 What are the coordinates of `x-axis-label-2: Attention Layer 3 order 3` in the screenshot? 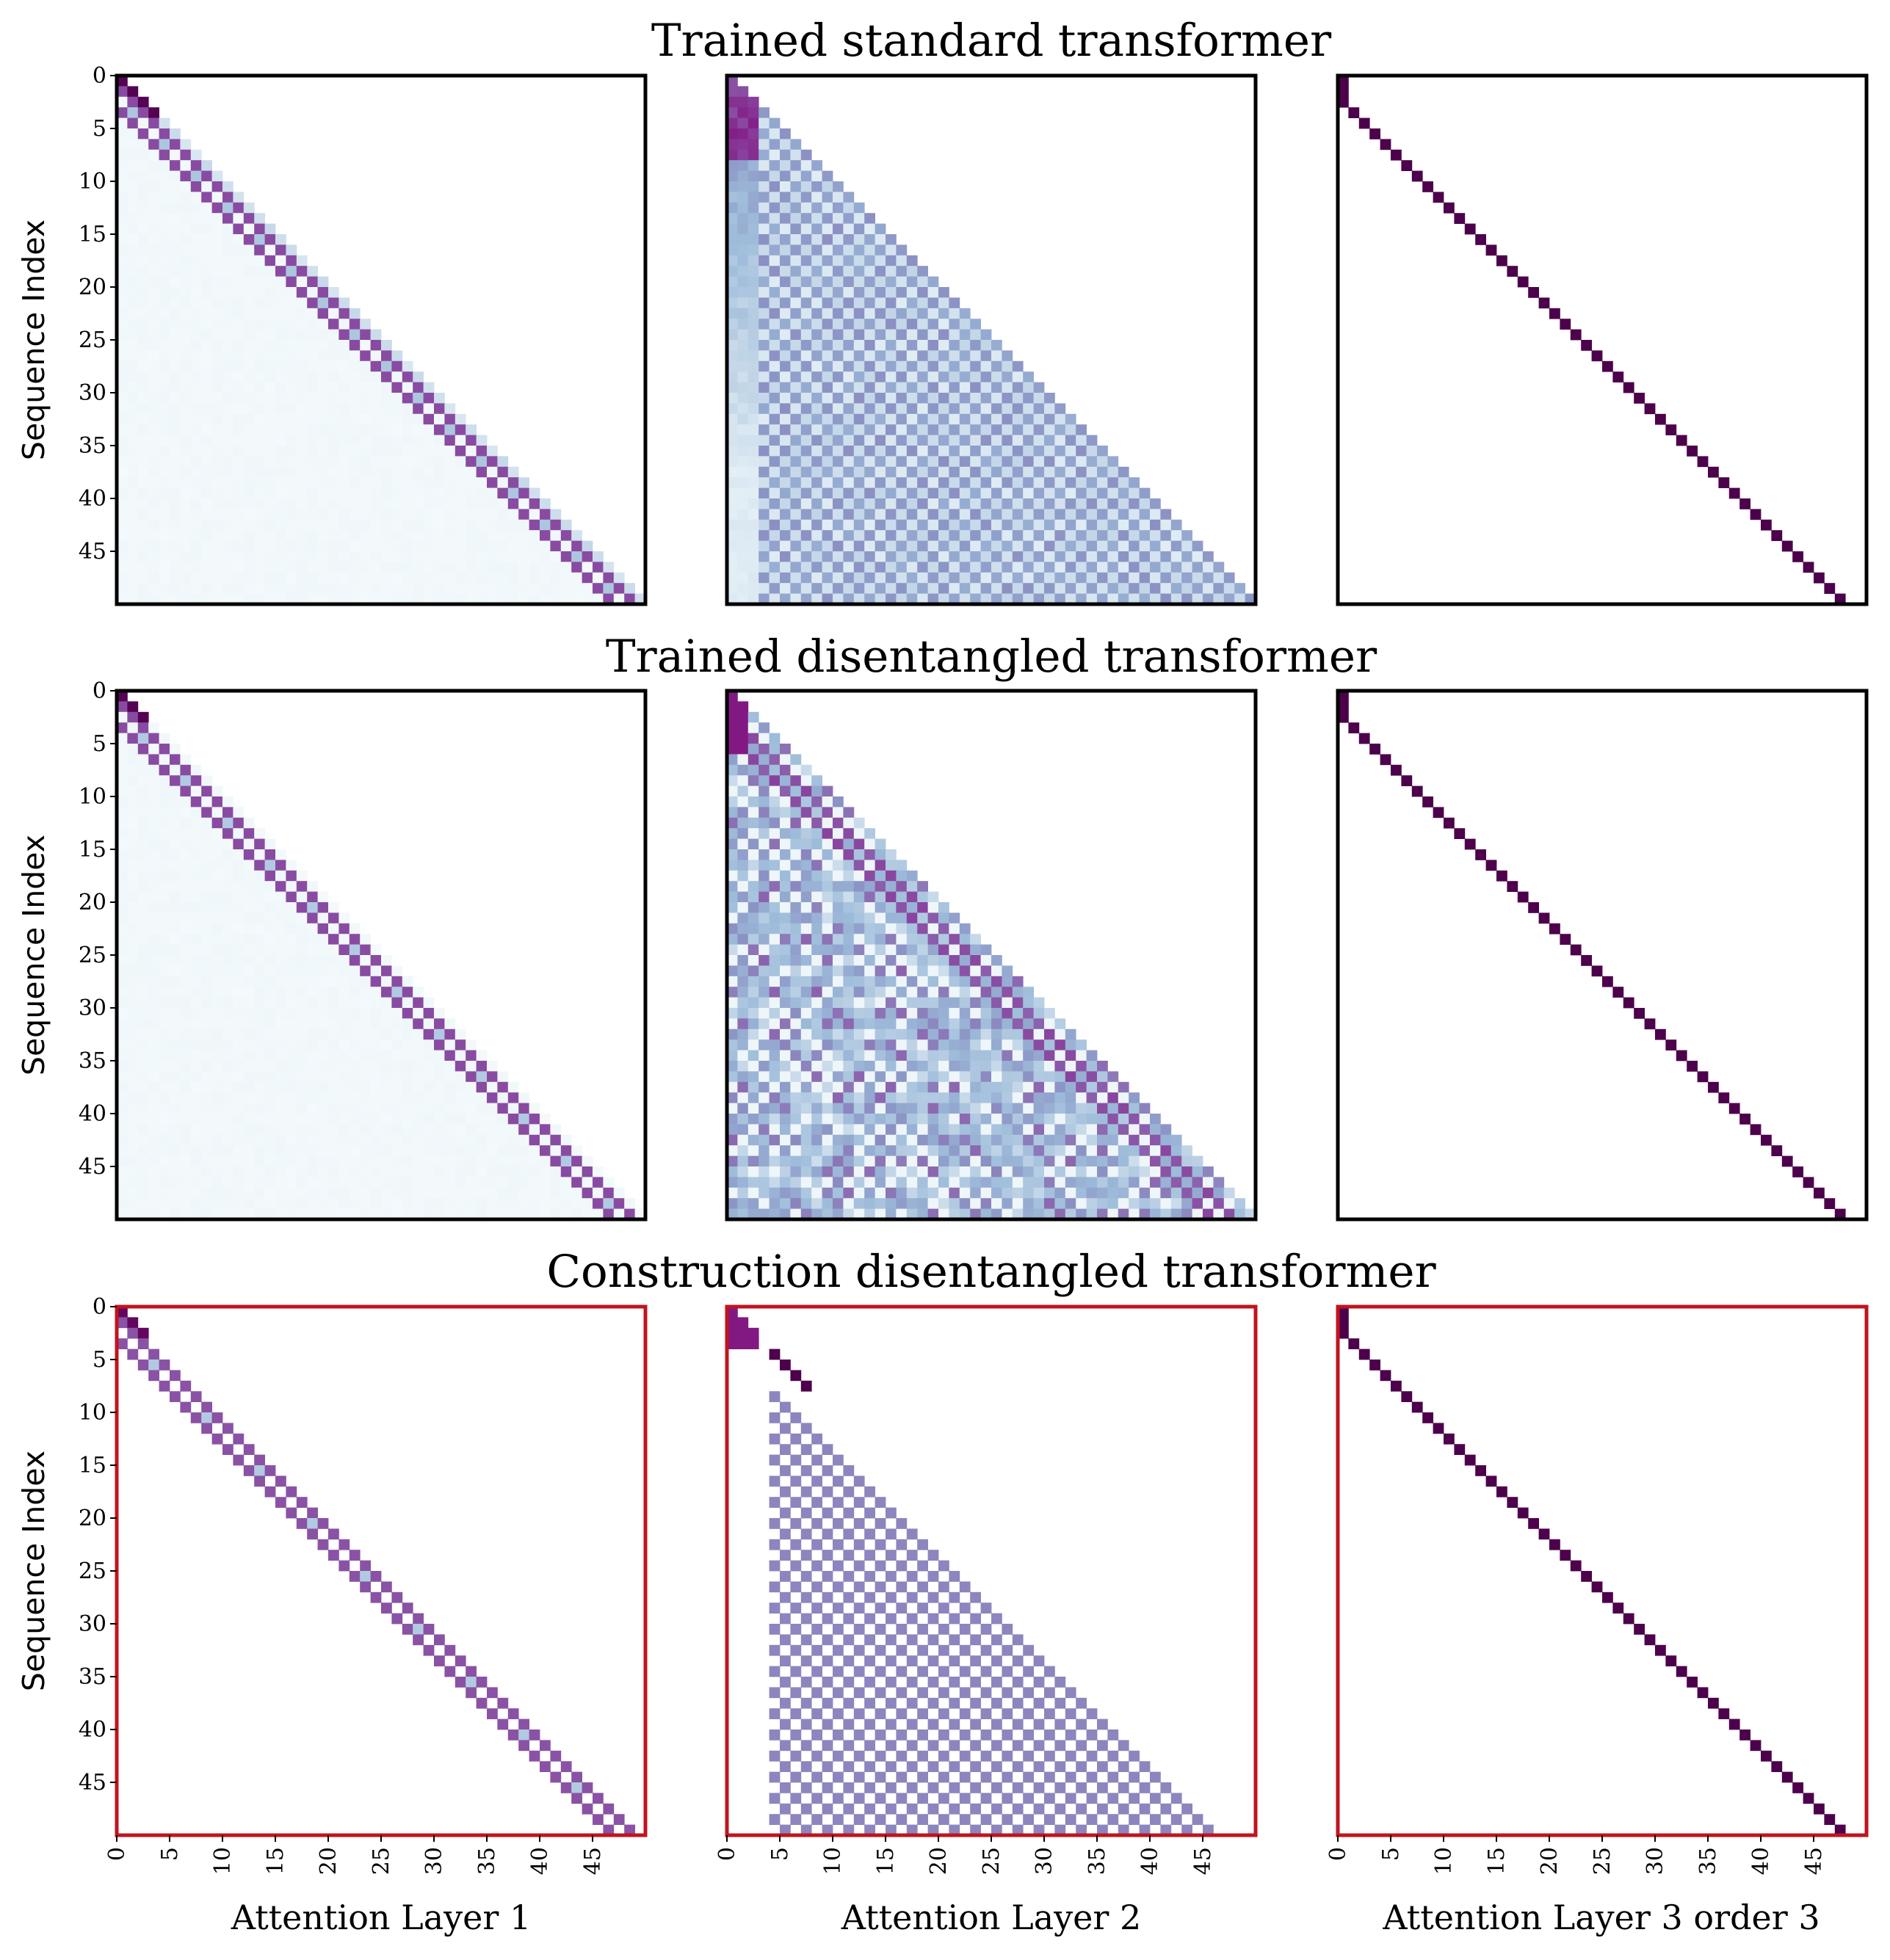 It's located at (1601, 1918).